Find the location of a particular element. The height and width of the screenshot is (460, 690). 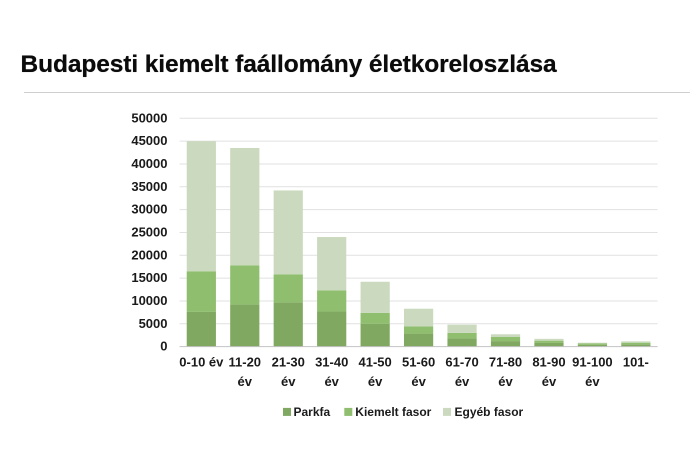

svg-text: 35000 is located at coordinates (149, 186).